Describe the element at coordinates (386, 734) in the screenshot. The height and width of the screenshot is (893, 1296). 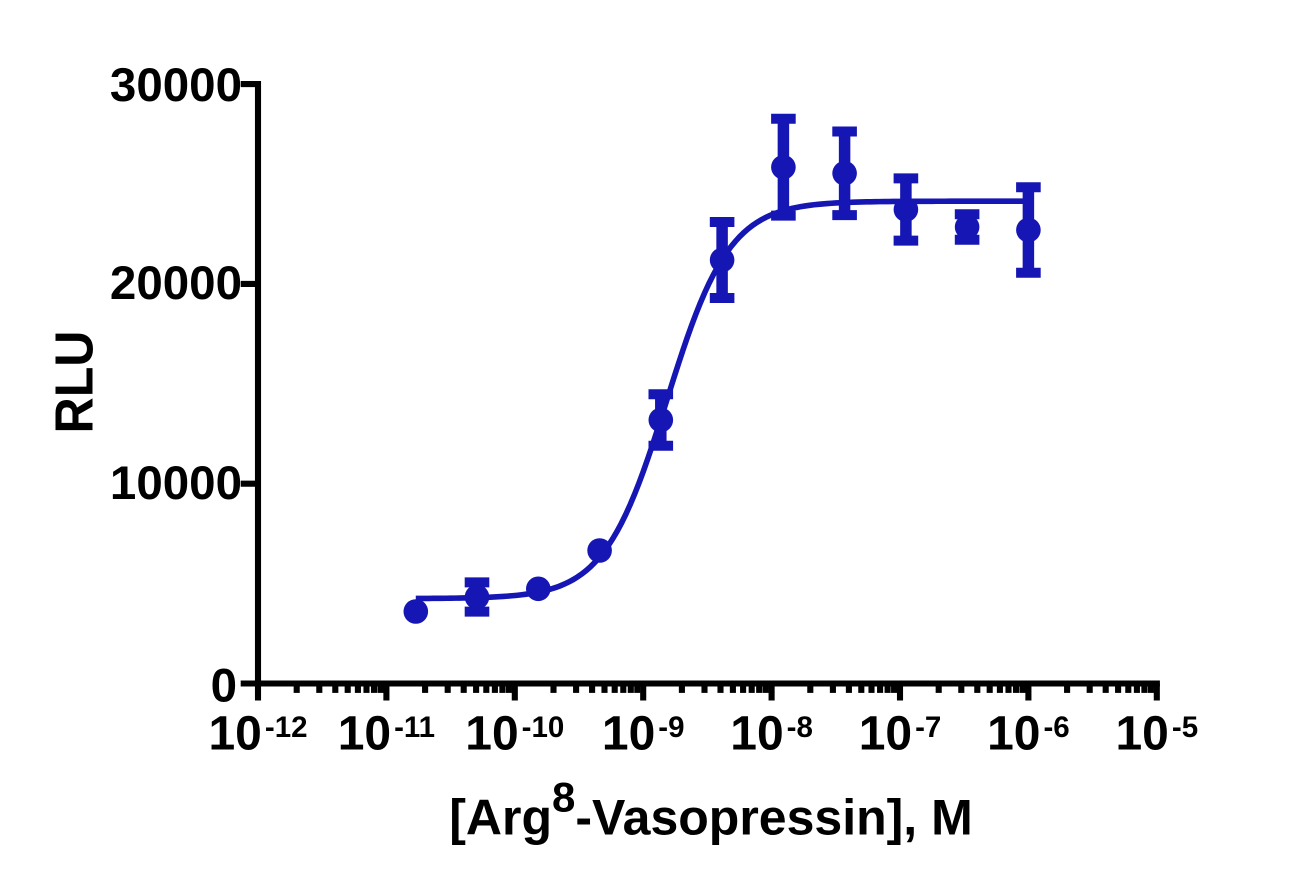
I see `svg-text:10-11: 10 -11` at that location.